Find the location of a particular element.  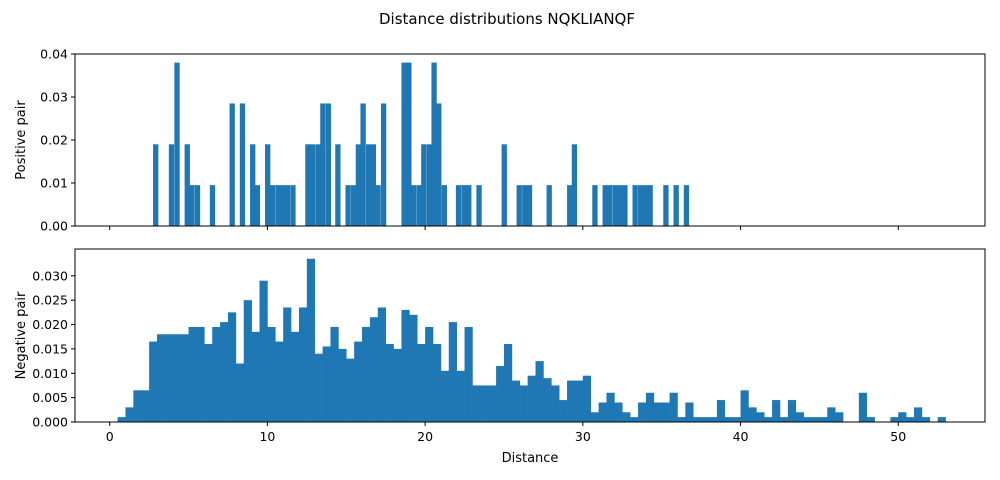

negative-ytick-label: 0.010 is located at coordinates (50, 373).